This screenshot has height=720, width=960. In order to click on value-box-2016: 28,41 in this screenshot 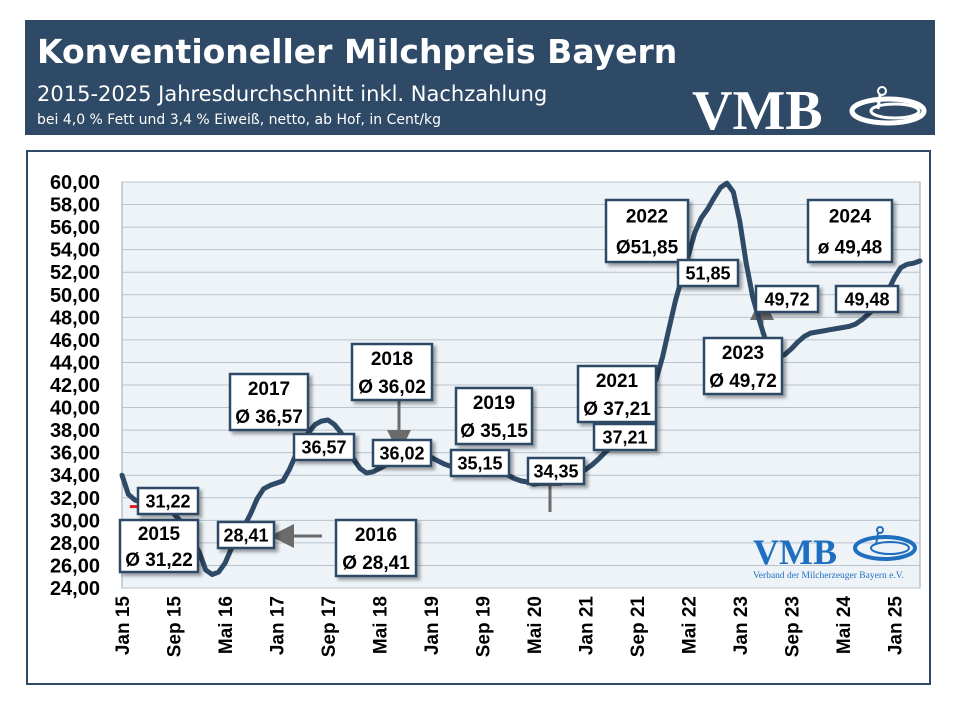, I will do `click(246, 535)`.